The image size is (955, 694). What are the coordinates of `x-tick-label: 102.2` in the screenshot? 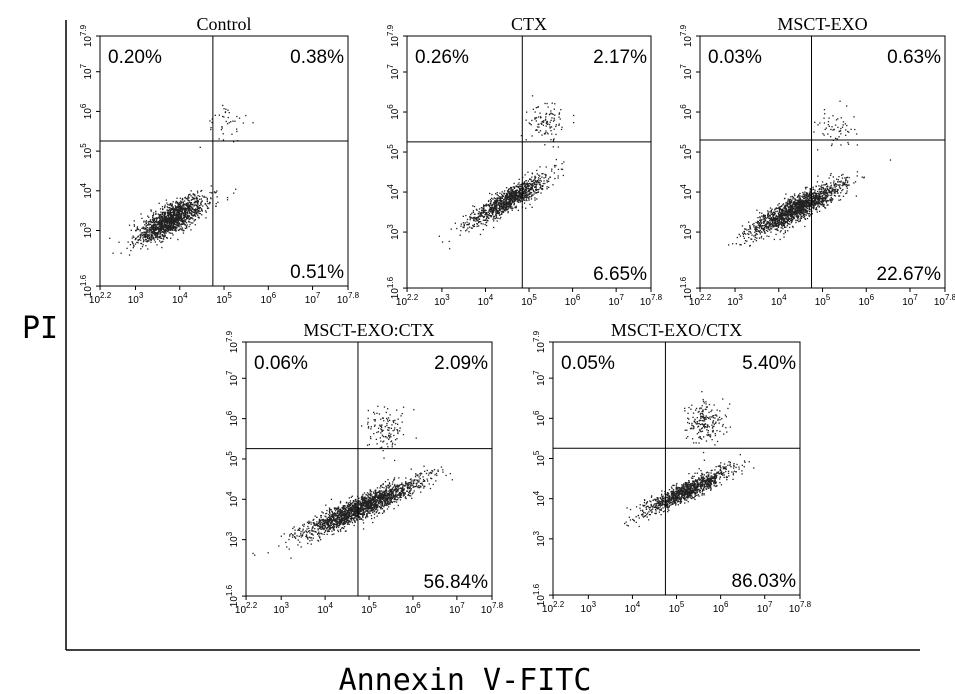 It's located at (407, 300).